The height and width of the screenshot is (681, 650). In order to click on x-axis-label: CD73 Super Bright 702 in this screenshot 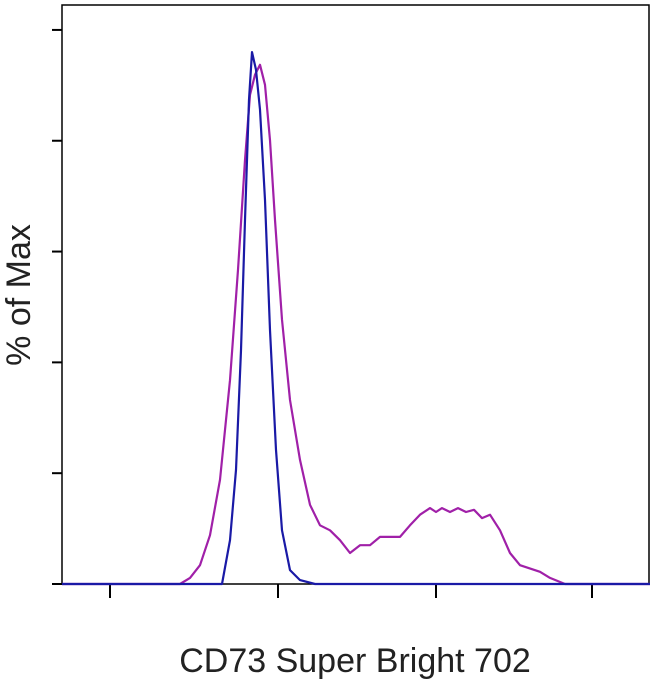, I will do `click(355, 661)`.